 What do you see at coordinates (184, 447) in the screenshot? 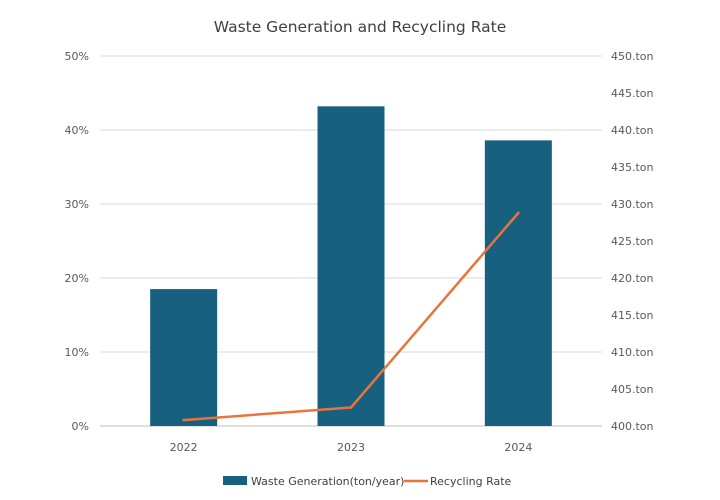
I see `x-tick-label: 2022` at bounding box center [184, 447].